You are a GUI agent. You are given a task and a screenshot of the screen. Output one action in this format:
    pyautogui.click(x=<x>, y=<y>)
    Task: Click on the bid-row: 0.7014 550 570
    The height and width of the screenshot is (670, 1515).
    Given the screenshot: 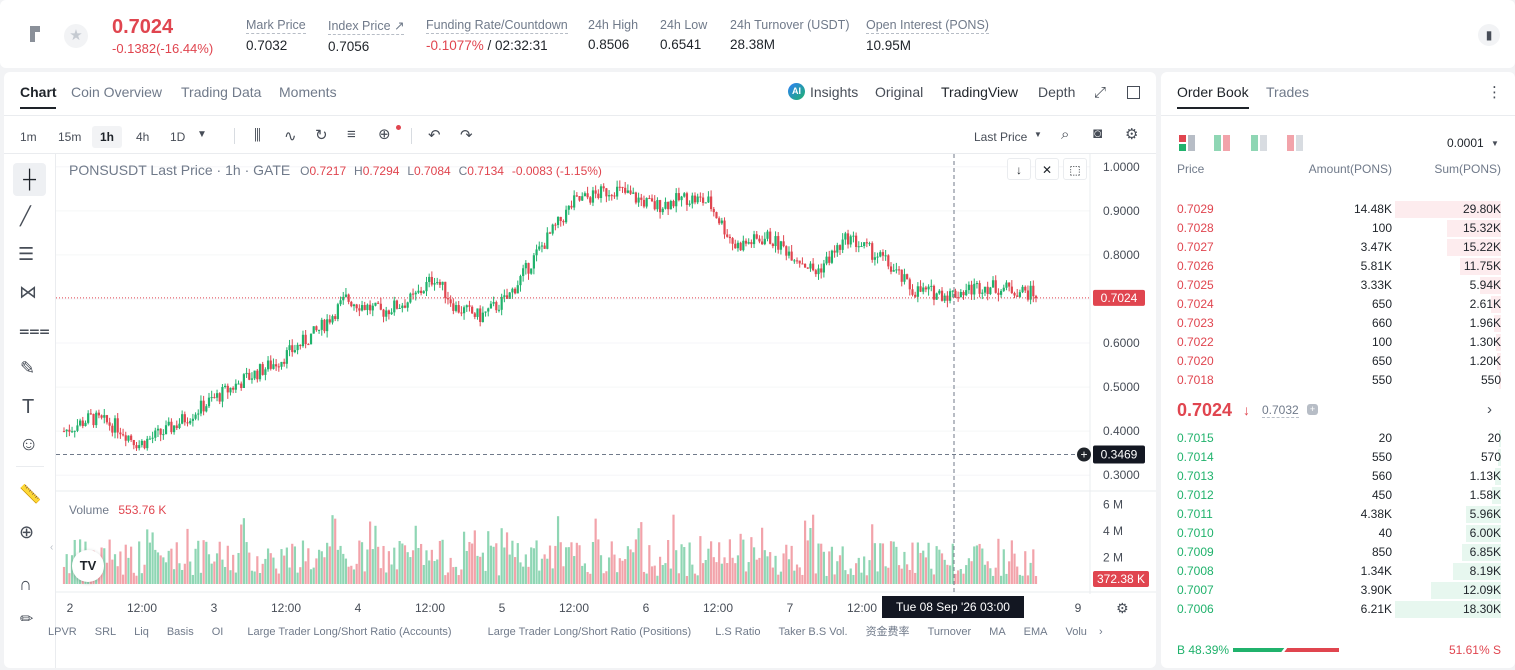 What is the action you would take?
    pyautogui.click(x=1338, y=457)
    